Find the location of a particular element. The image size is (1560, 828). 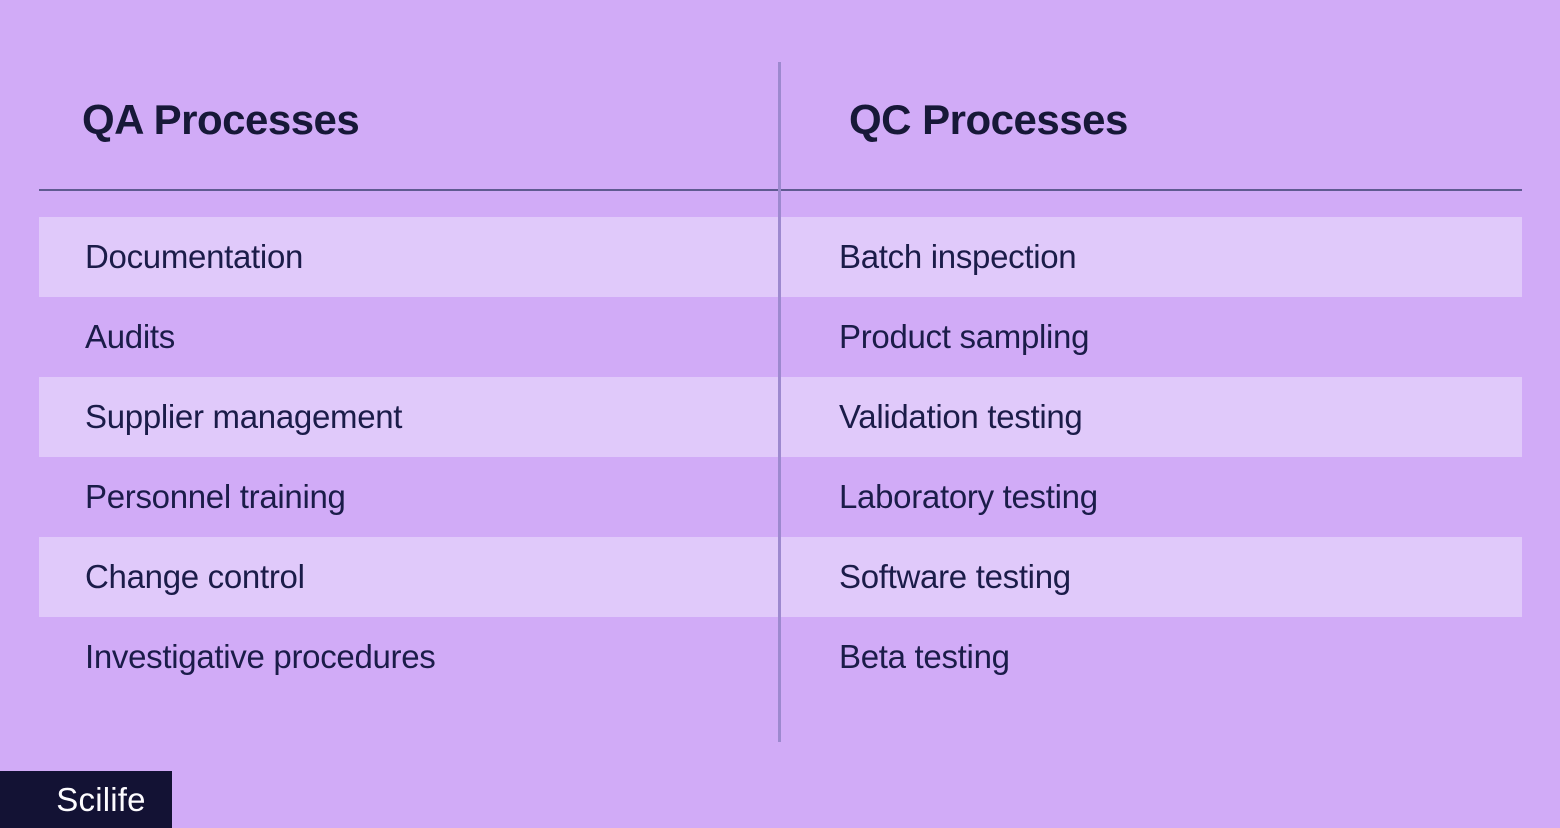

table-row: Investigative procedures Beta testing is located at coordinates (780, 657).